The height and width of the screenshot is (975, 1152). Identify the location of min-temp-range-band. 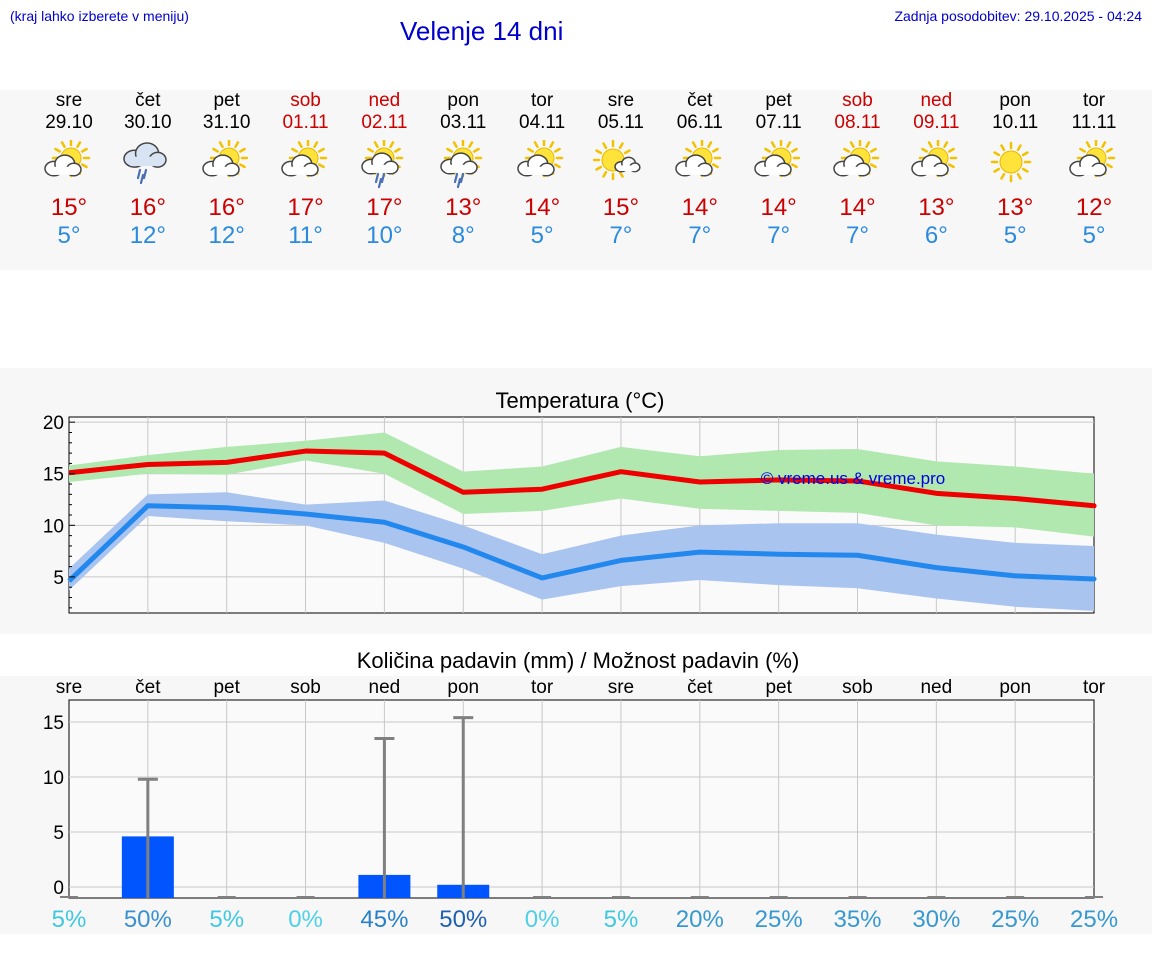
(582, 551).